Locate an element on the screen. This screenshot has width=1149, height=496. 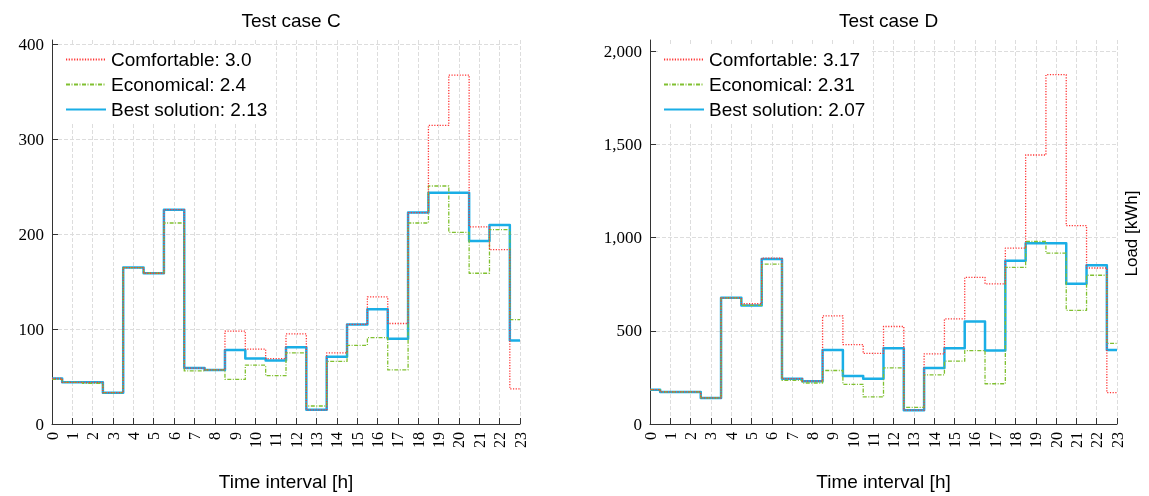
y-tick-label: 1,000 is located at coordinates (622, 238).